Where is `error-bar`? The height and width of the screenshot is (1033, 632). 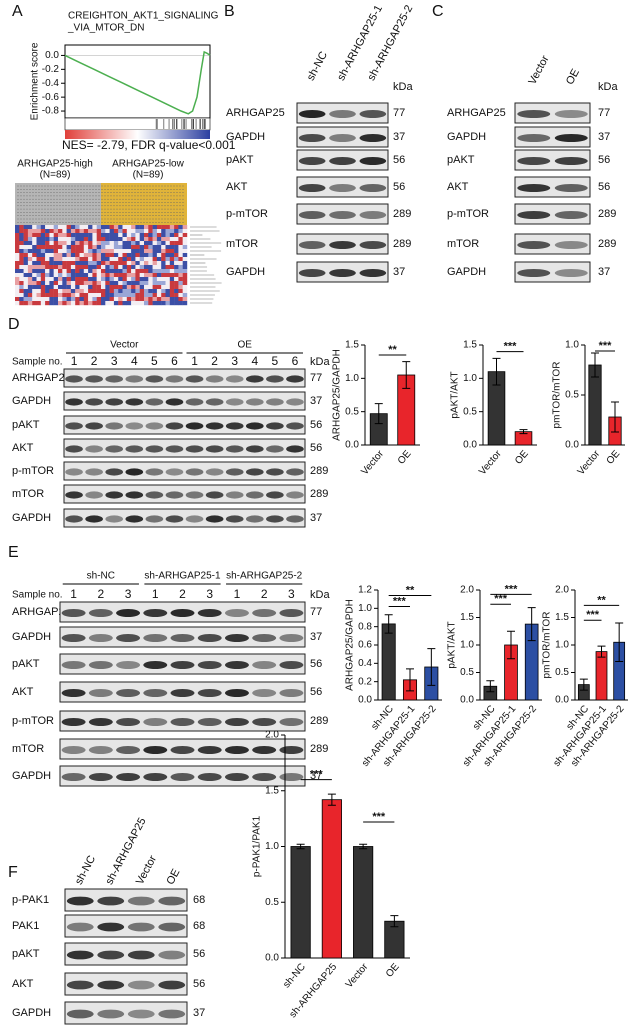
error-bar is located at coordinates (490, 686).